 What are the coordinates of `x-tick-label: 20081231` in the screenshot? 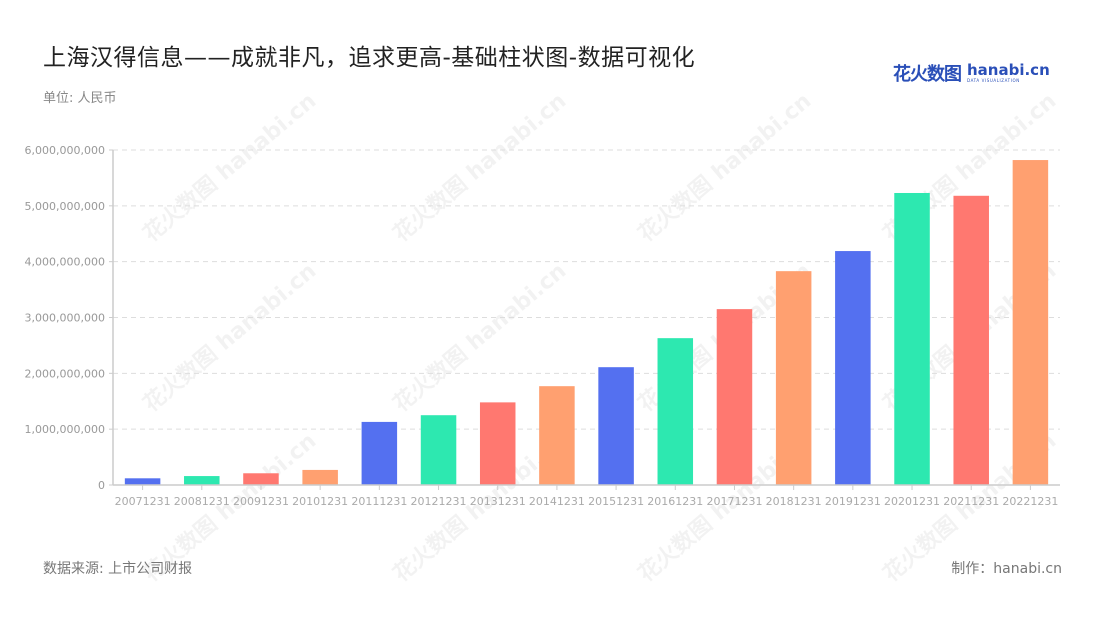 It's located at (202, 501).